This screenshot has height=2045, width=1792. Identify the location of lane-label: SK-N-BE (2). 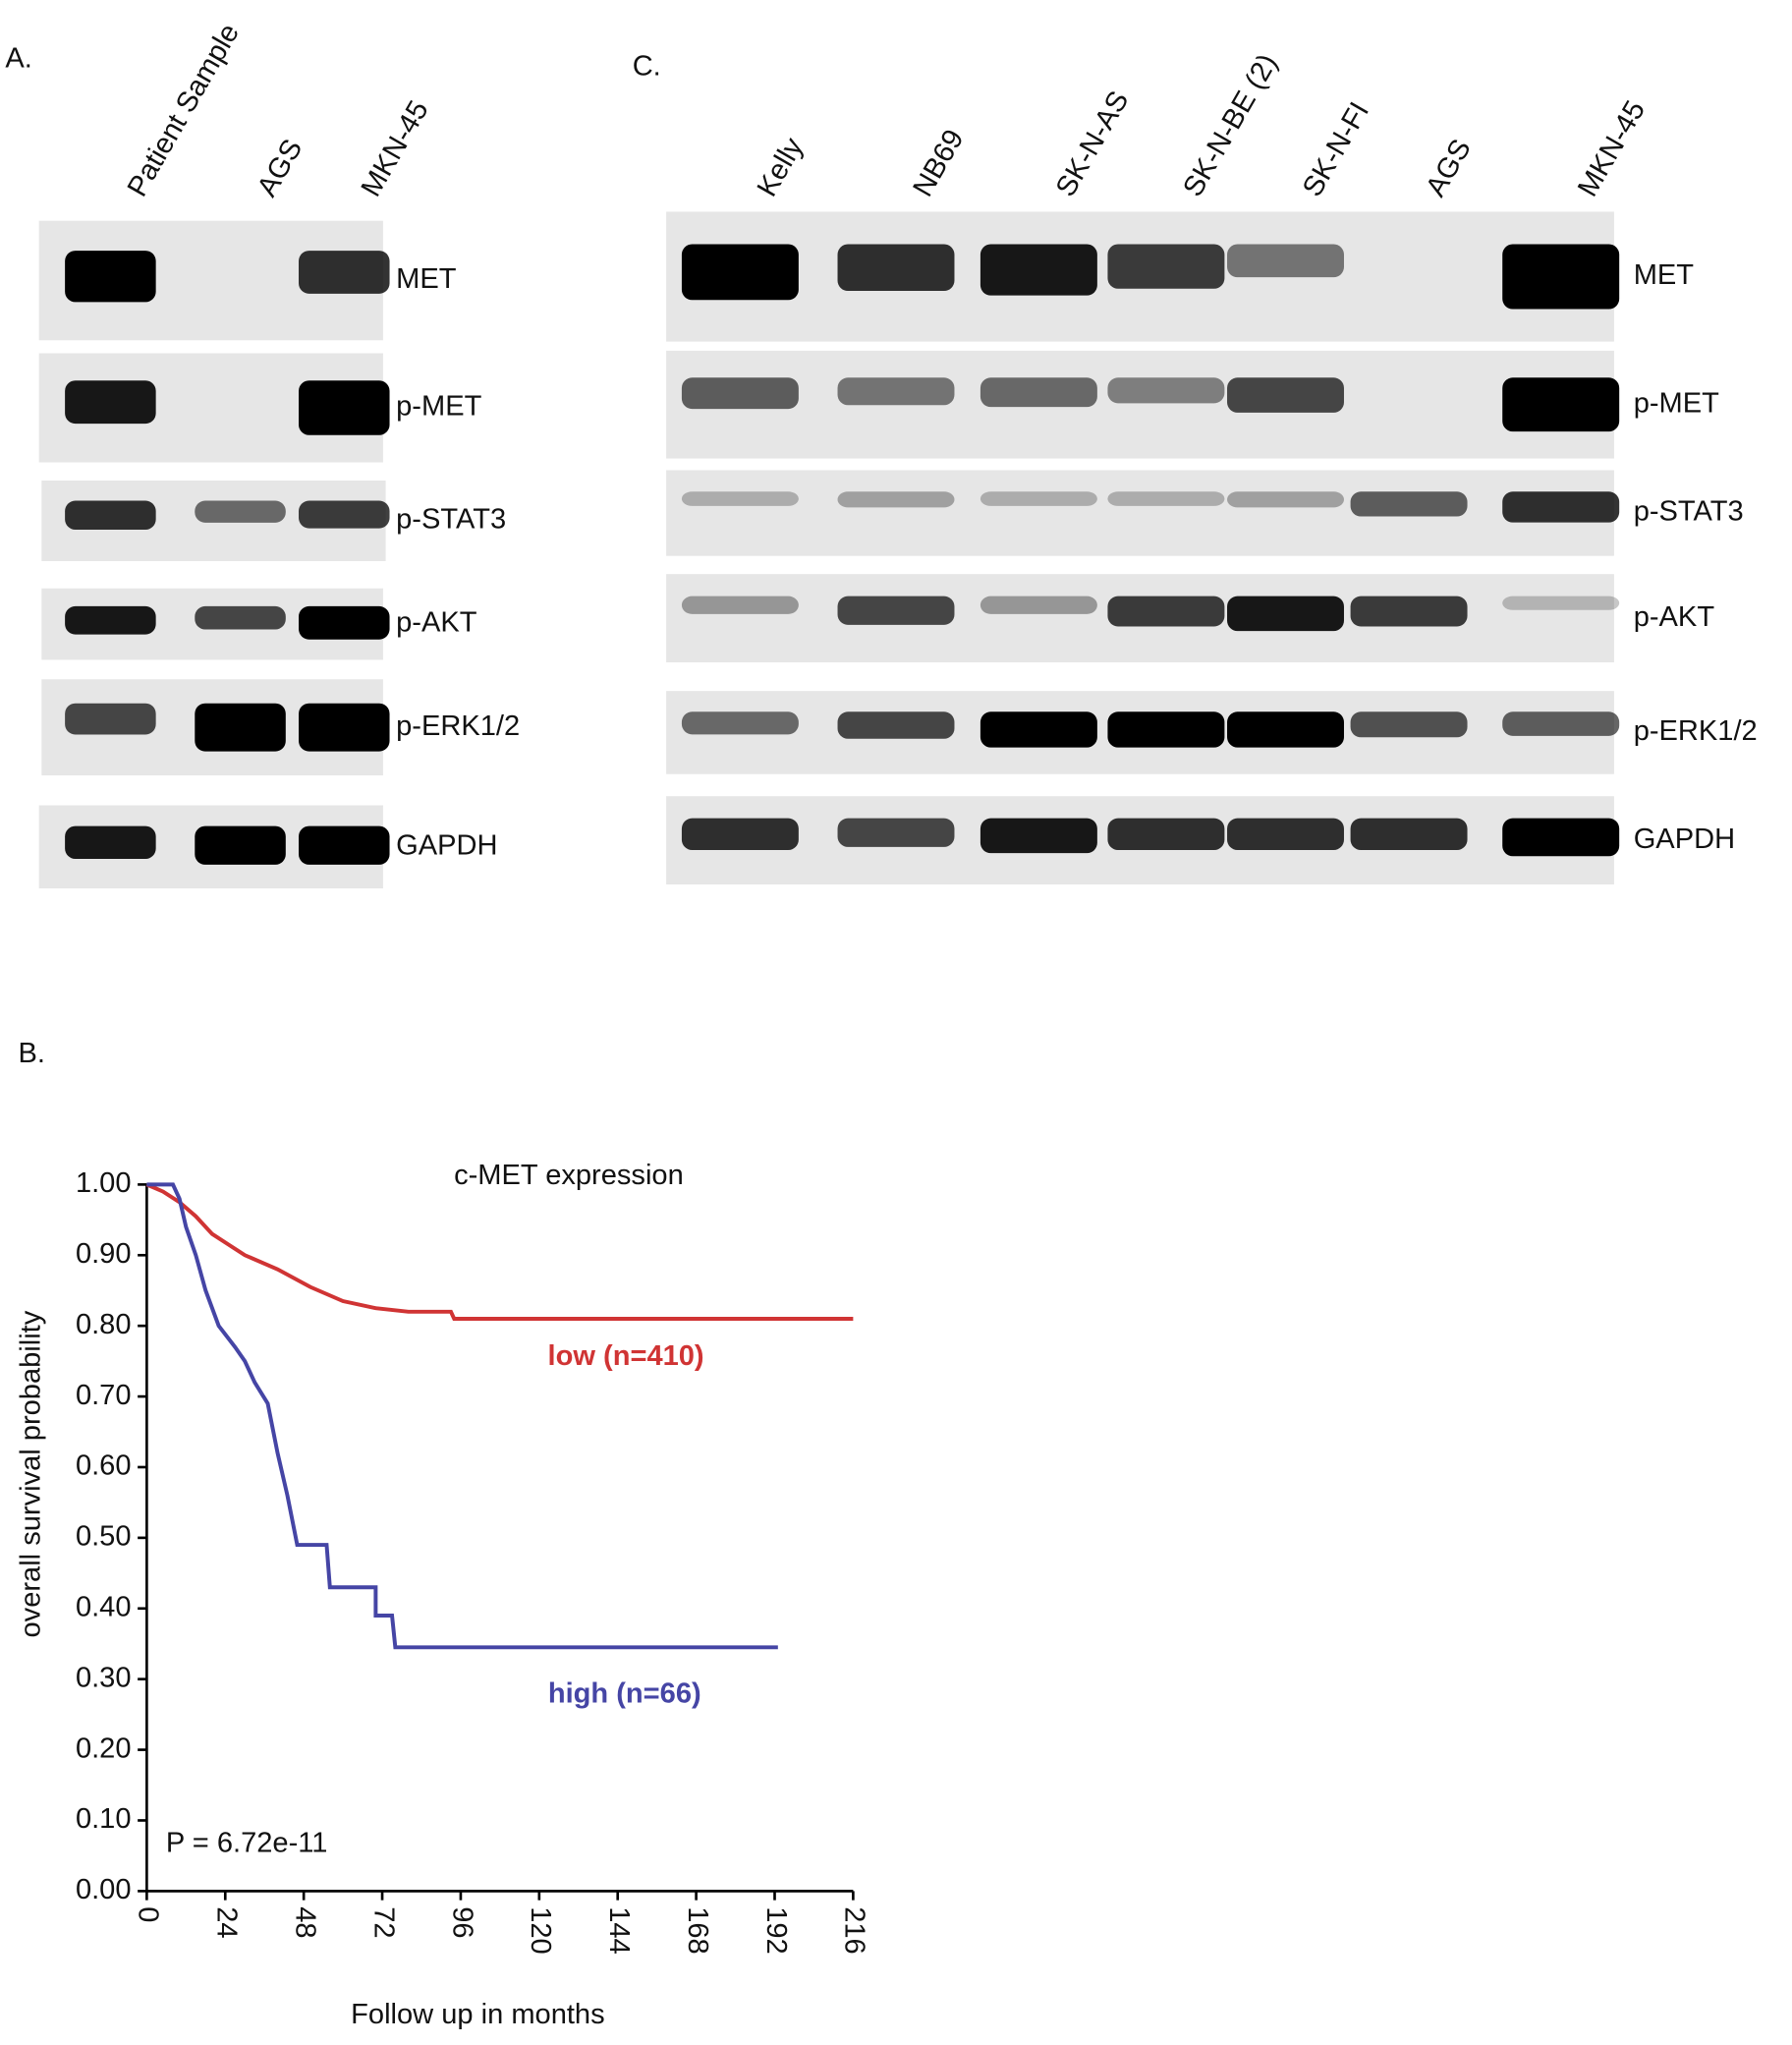
(1230, 125).